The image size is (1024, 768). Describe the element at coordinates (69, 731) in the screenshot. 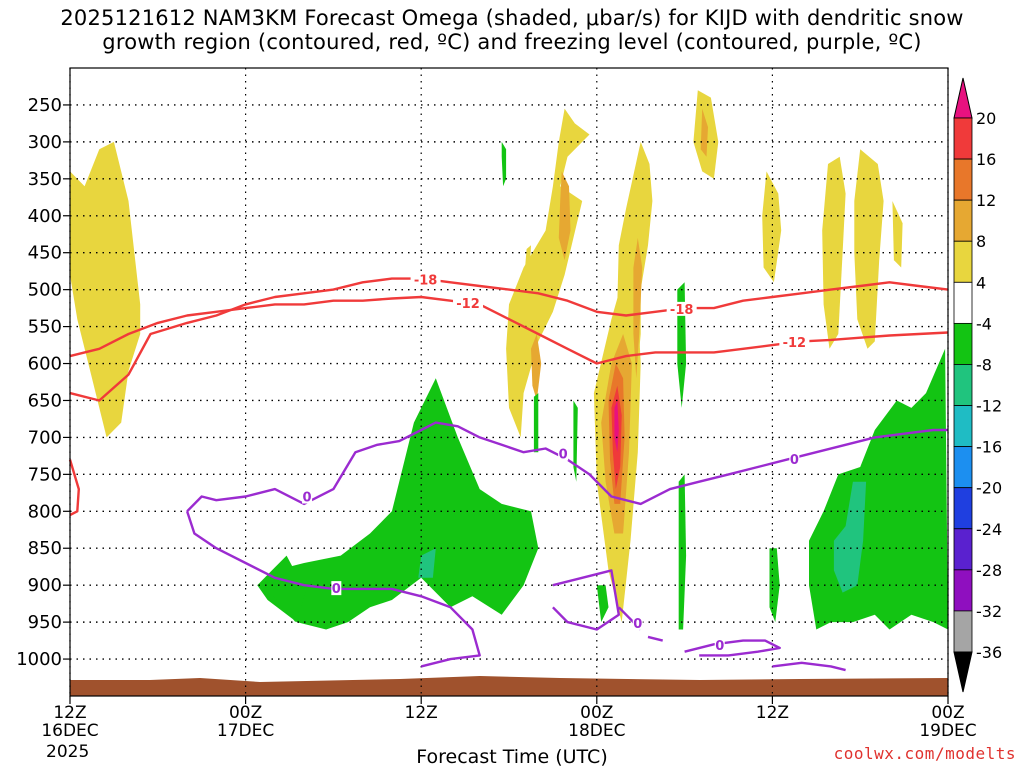

I see `x-tick-date-label: 16DEC` at that location.